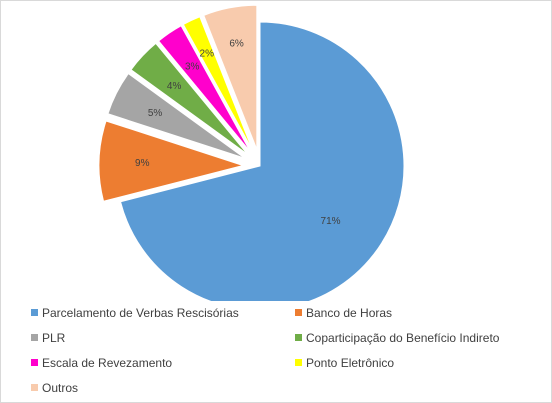 This screenshot has width=552, height=403. I want to click on legend-label: Coparticipação do Benefício Indireto, so click(403, 337).